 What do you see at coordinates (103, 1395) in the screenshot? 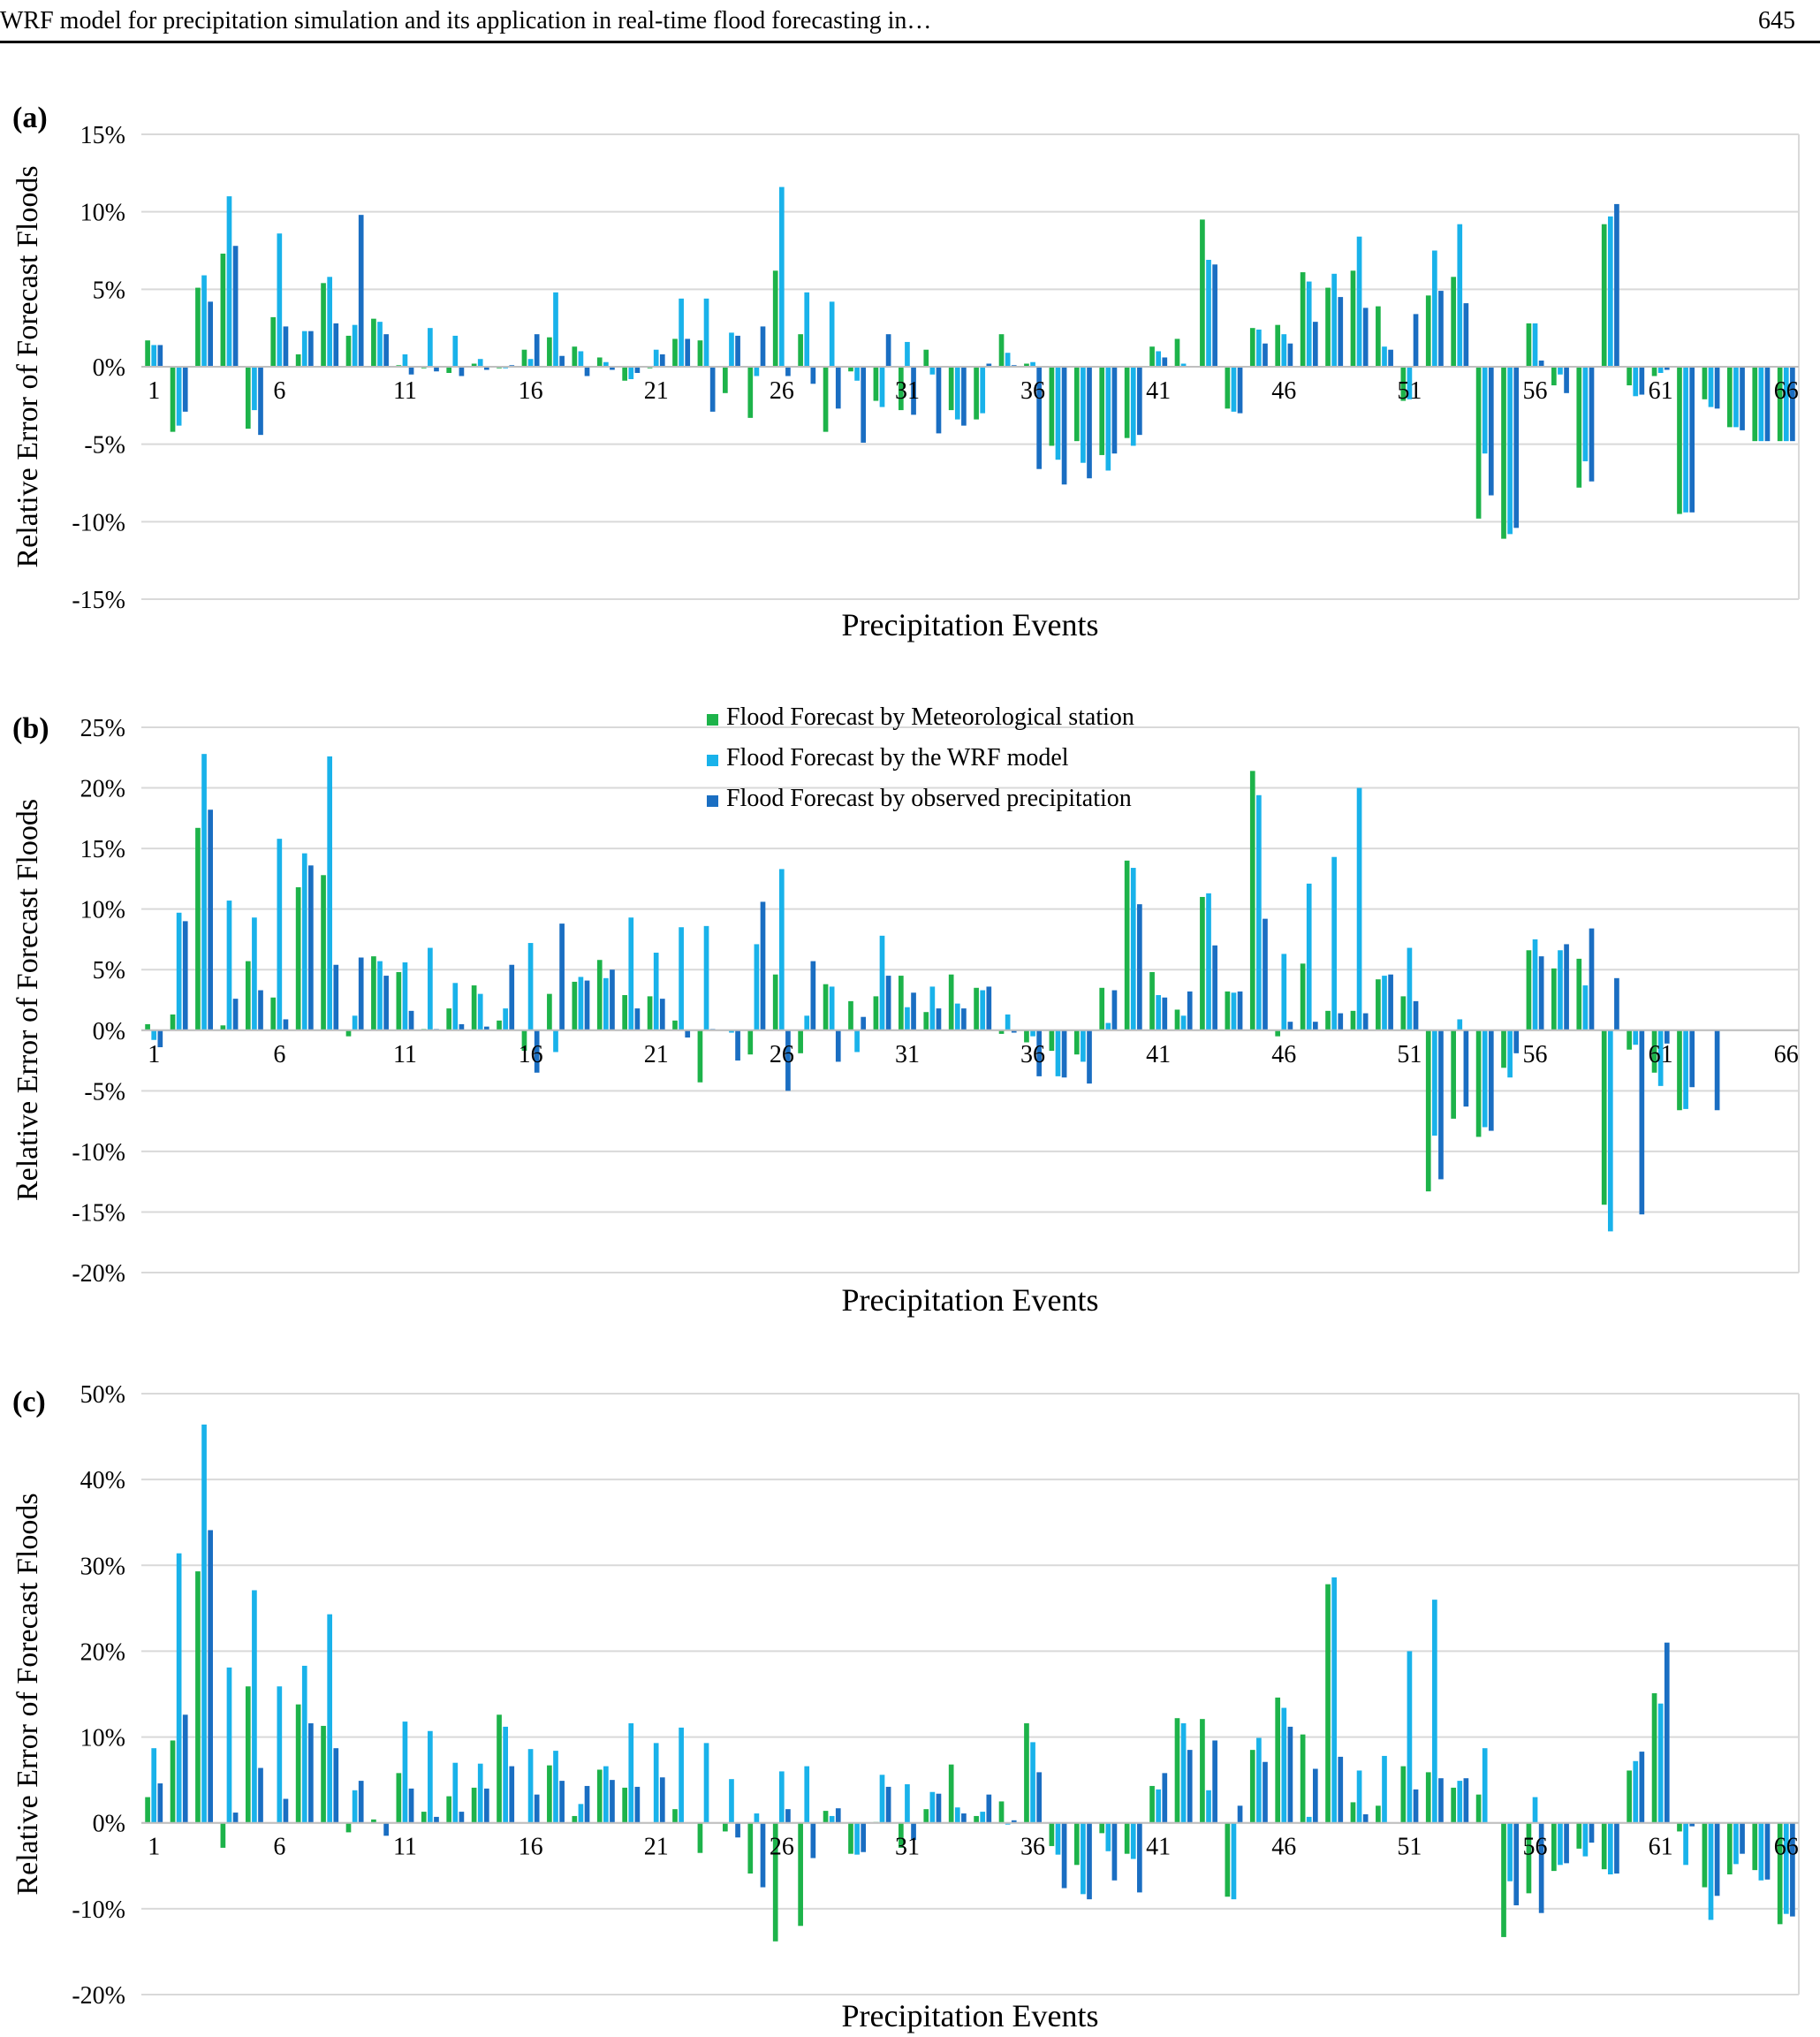
I see `y-tick-label: 50%` at bounding box center [103, 1395].